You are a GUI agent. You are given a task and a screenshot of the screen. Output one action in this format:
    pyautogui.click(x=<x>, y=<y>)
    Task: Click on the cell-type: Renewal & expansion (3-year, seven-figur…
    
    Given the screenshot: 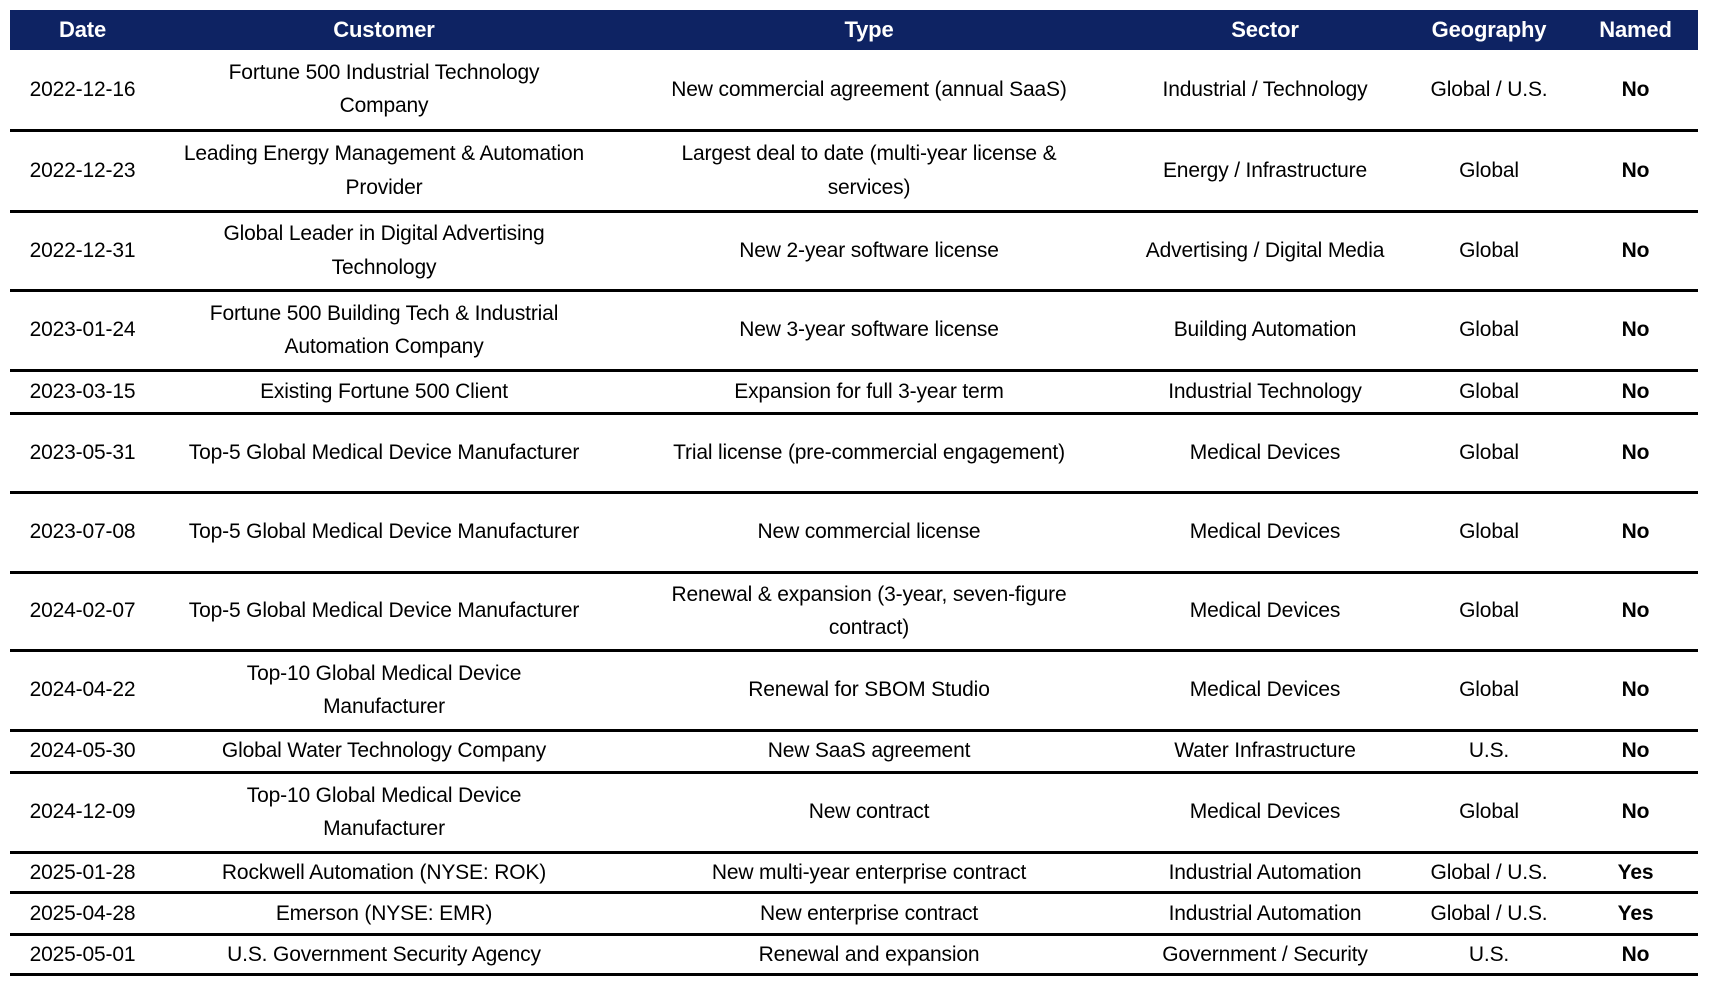 What is the action you would take?
    pyautogui.click(x=869, y=610)
    